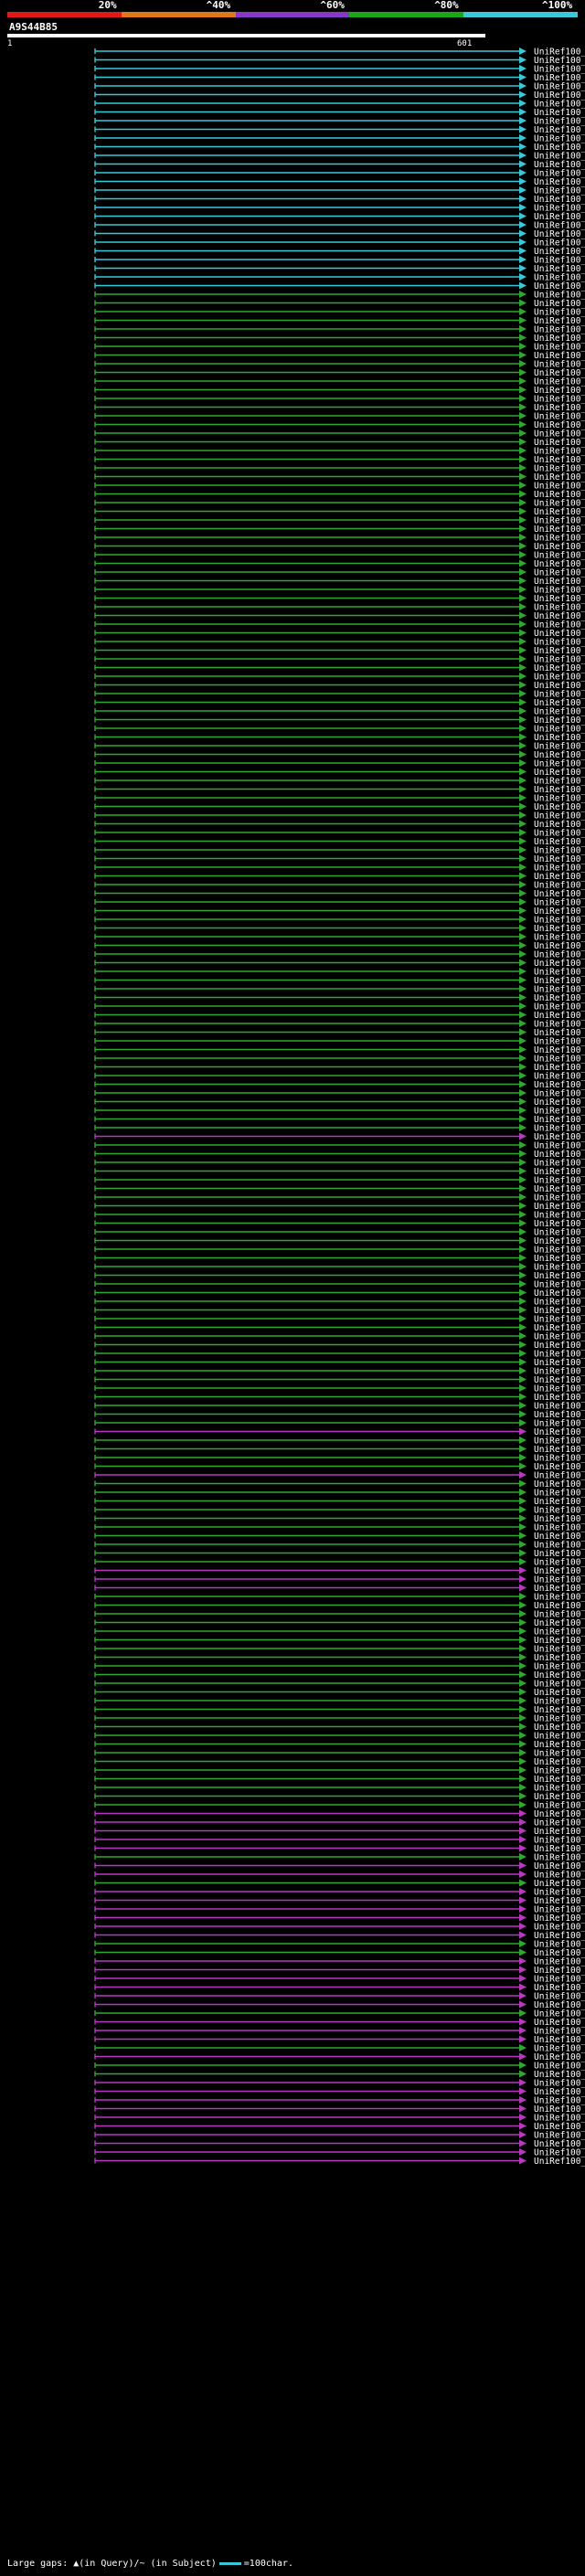  Describe the element at coordinates (560, 87) in the screenshot. I see `hit-label: UniRef100_Q8W2K4` at that location.